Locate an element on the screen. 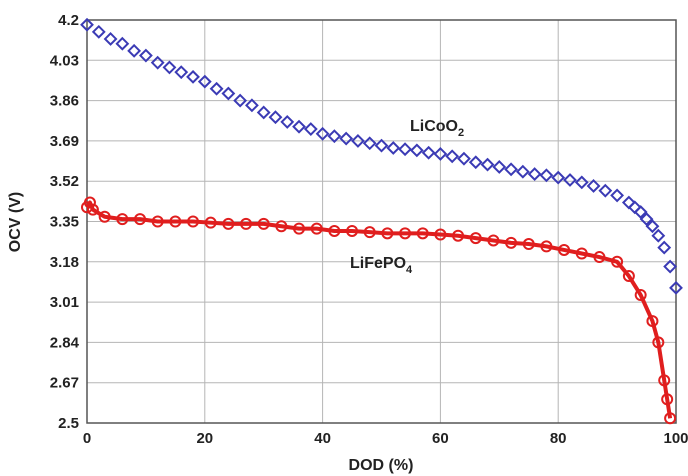 The image size is (688, 476). y-tick-label: 4.03 is located at coordinates (64, 60).